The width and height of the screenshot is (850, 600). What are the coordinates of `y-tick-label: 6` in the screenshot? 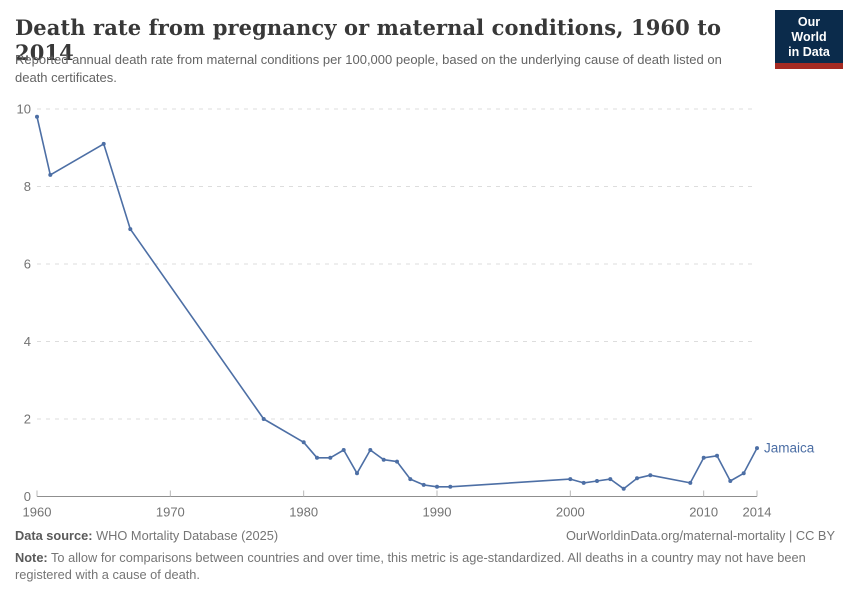 It's located at (27, 264).